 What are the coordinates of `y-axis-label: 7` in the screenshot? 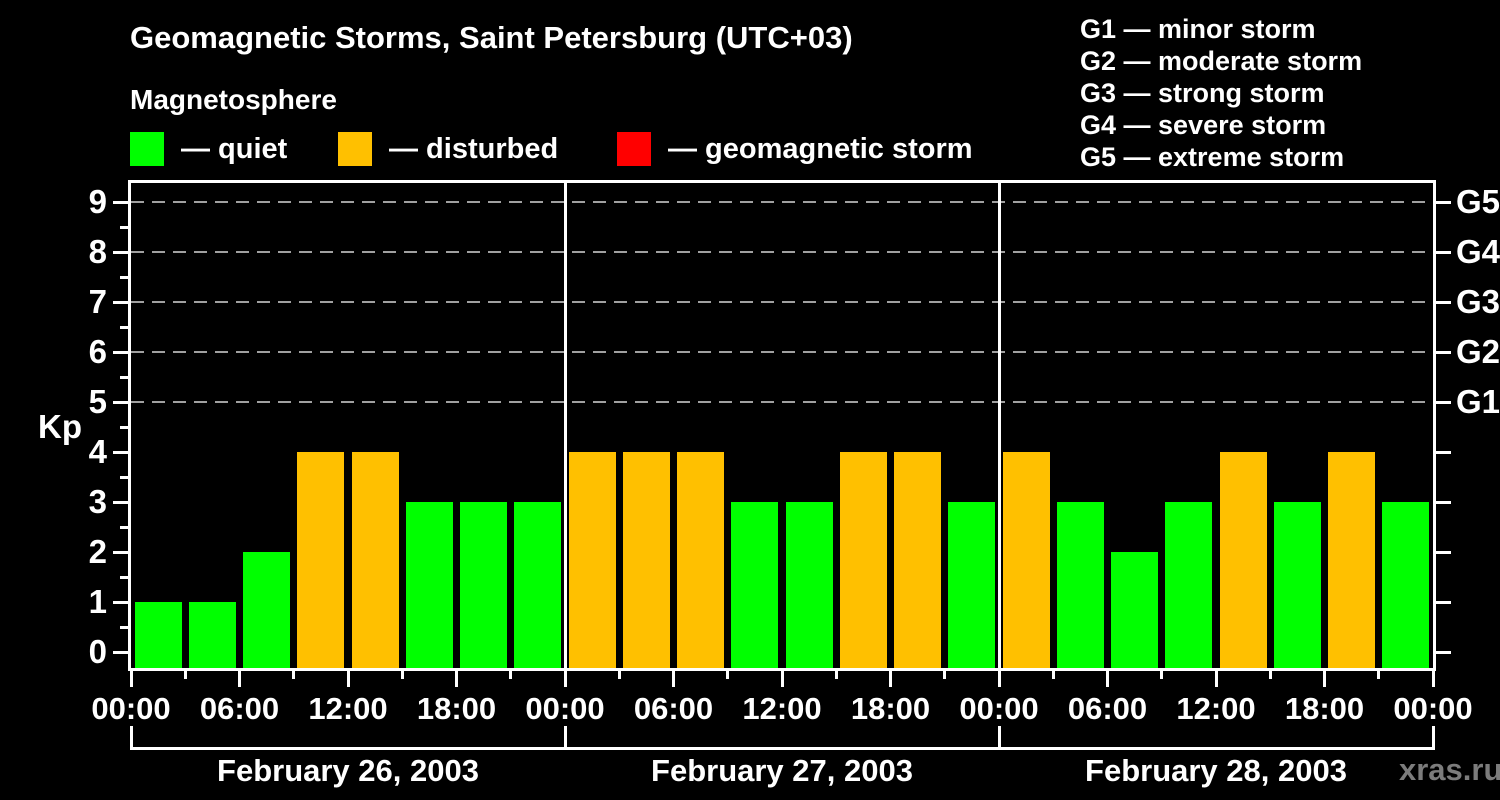 It's located at (97, 301).